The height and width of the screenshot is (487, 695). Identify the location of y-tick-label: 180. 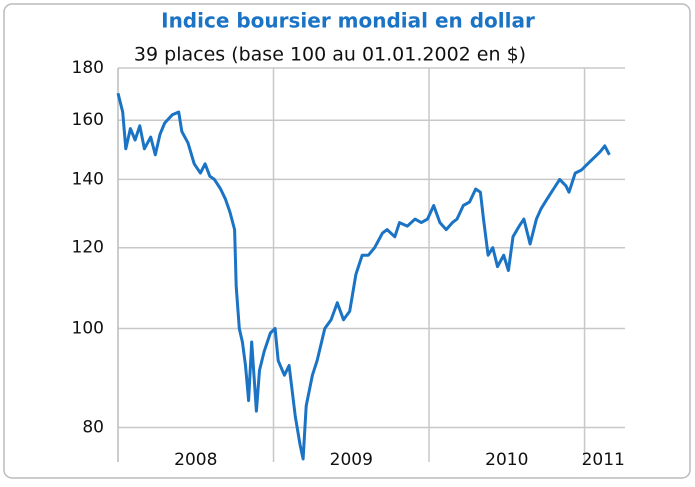
(88, 68).